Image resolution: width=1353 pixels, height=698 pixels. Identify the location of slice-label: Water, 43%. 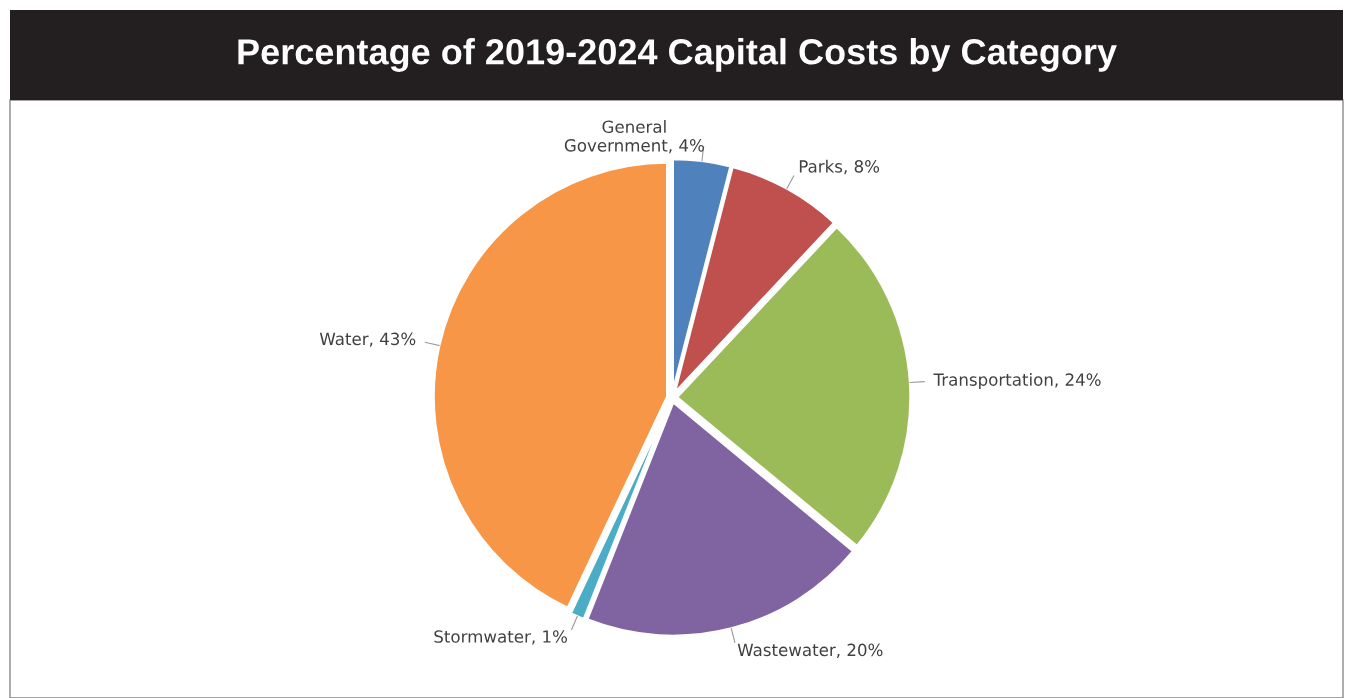
(367, 339).